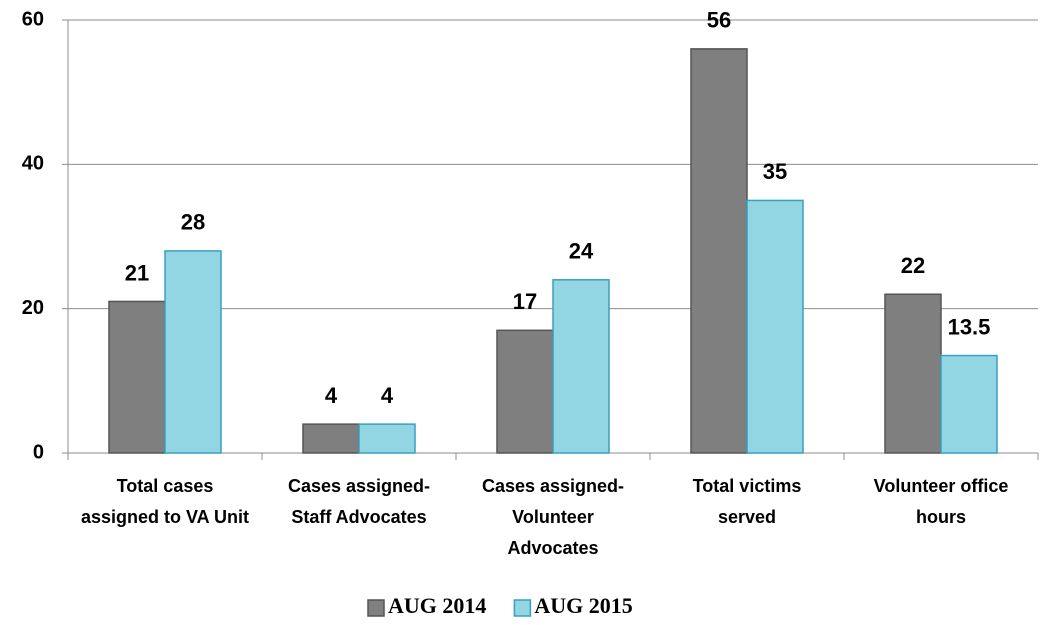 The image size is (1045, 625). What do you see at coordinates (164, 501) in the screenshot?
I see `x-tick-label: Total cases assigned to VA Unit` at bounding box center [164, 501].